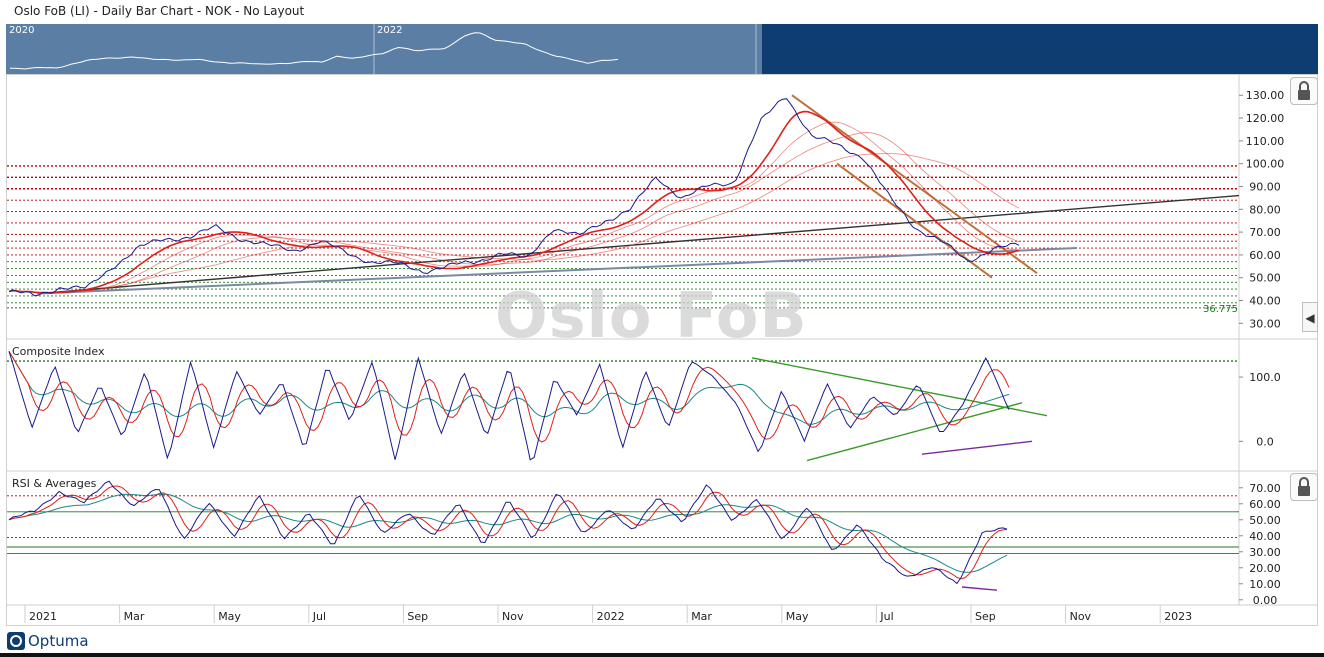 This screenshot has height=657, width=1324. What do you see at coordinates (58, 641) in the screenshot?
I see `logo-text: Optuma` at bounding box center [58, 641].